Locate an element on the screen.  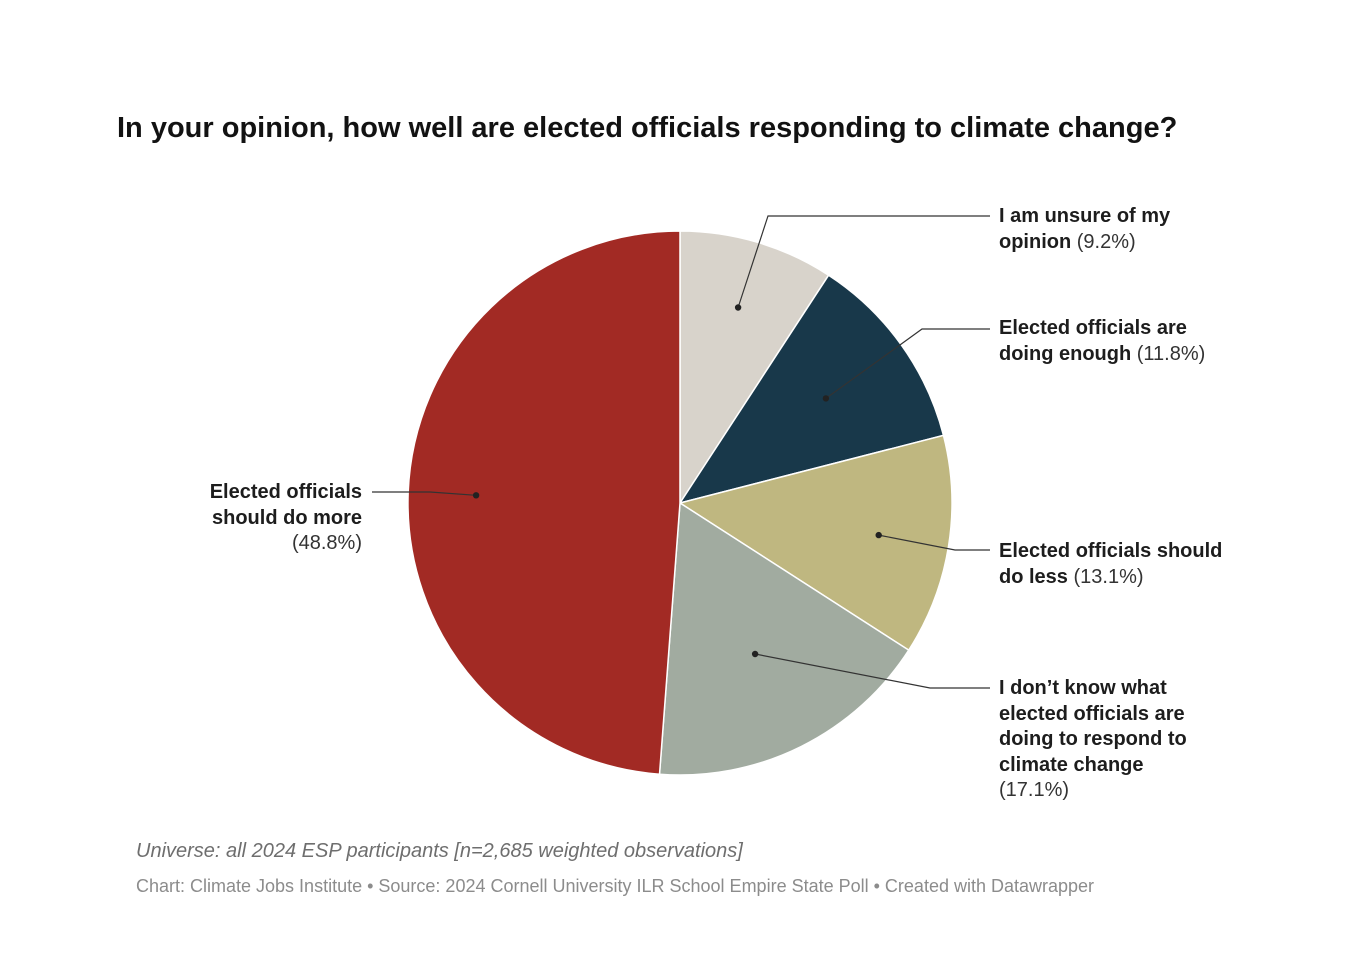
slice-label-unsure-text: I am unsure of my opinion is located at coordinates (1085, 229).